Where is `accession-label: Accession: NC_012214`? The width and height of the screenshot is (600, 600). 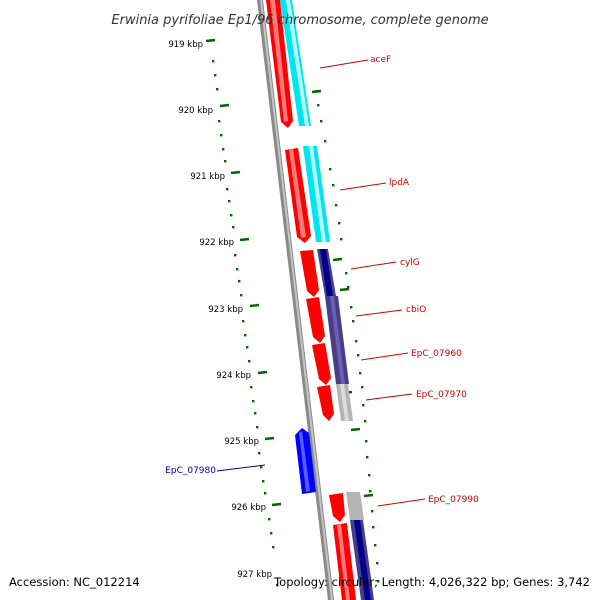 accession-label: Accession: NC_012214 is located at coordinates (74, 582).